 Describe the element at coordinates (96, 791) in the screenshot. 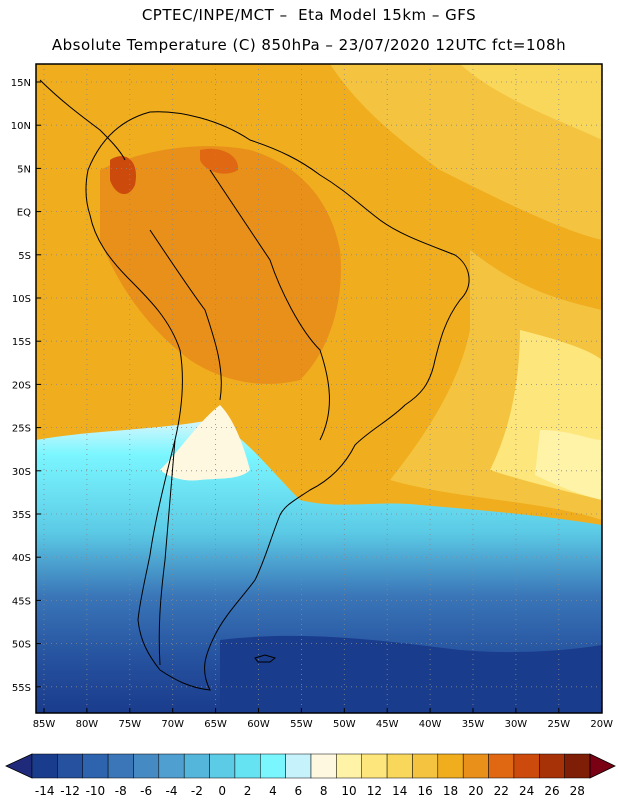

I see `colorbar-label: -10` at that location.